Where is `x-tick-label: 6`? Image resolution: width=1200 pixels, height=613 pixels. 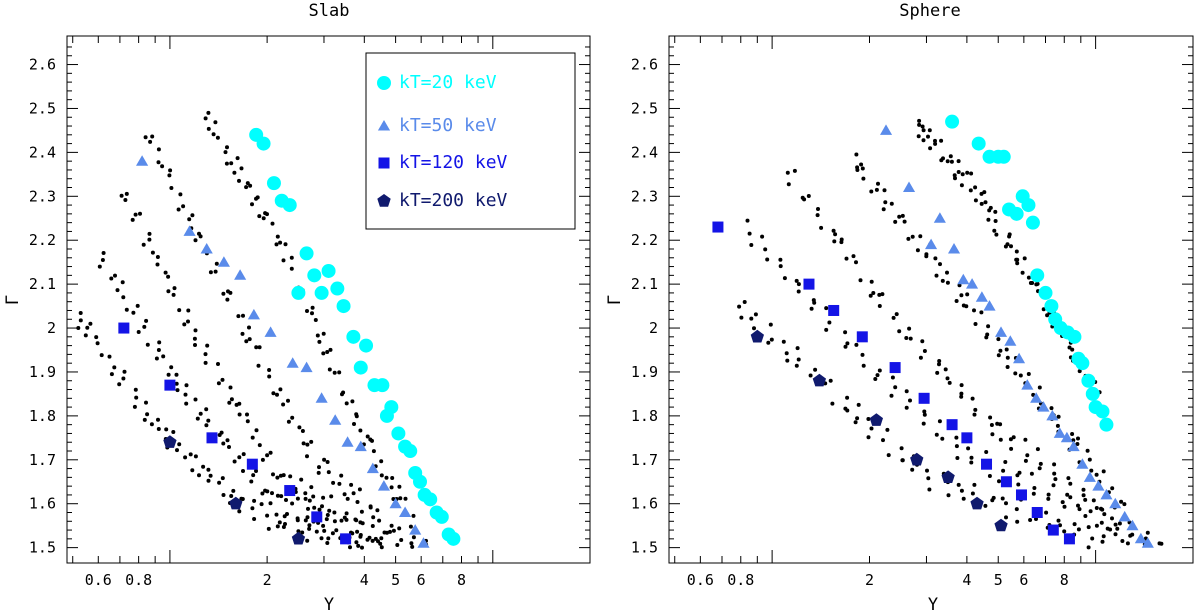 x-tick-label: 6 is located at coordinates (1023, 580).